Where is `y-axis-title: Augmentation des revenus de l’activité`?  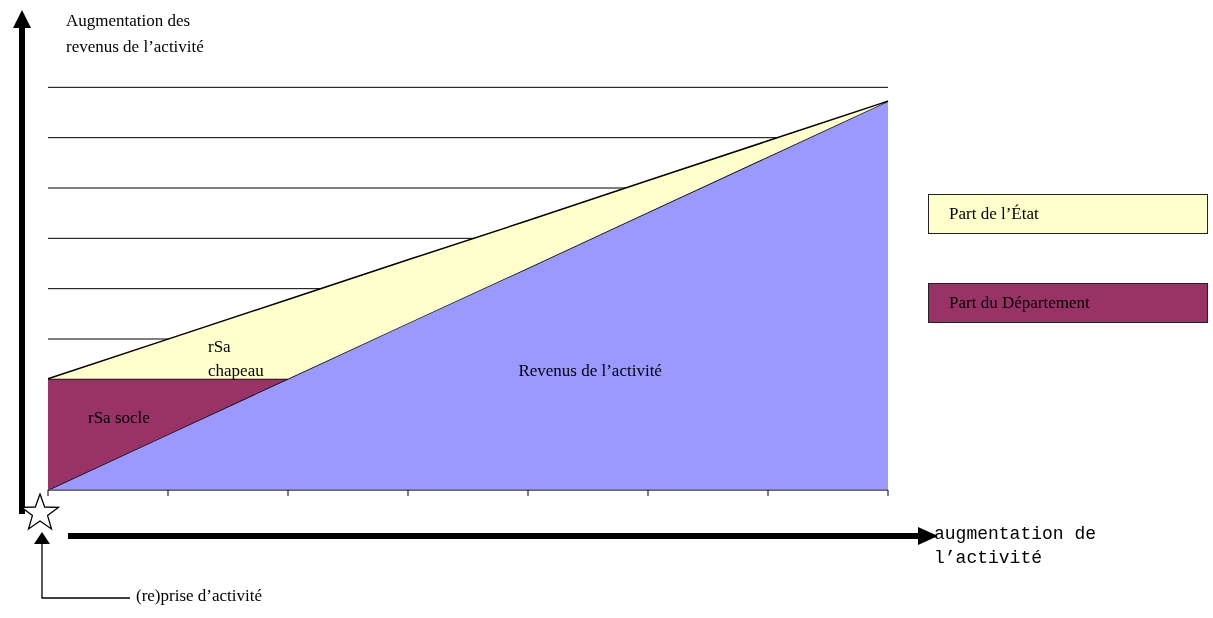 y-axis-title: Augmentation des revenus de l’activité is located at coordinates (151, 34).